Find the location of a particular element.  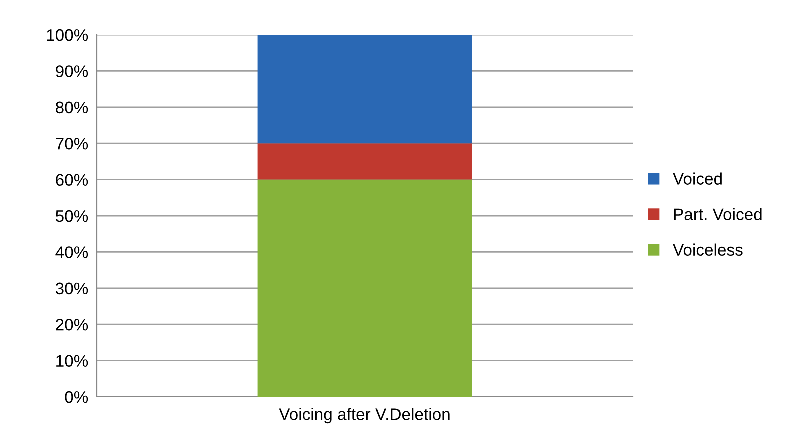

legend-label: Voiced is located at coordinates (697, 178).